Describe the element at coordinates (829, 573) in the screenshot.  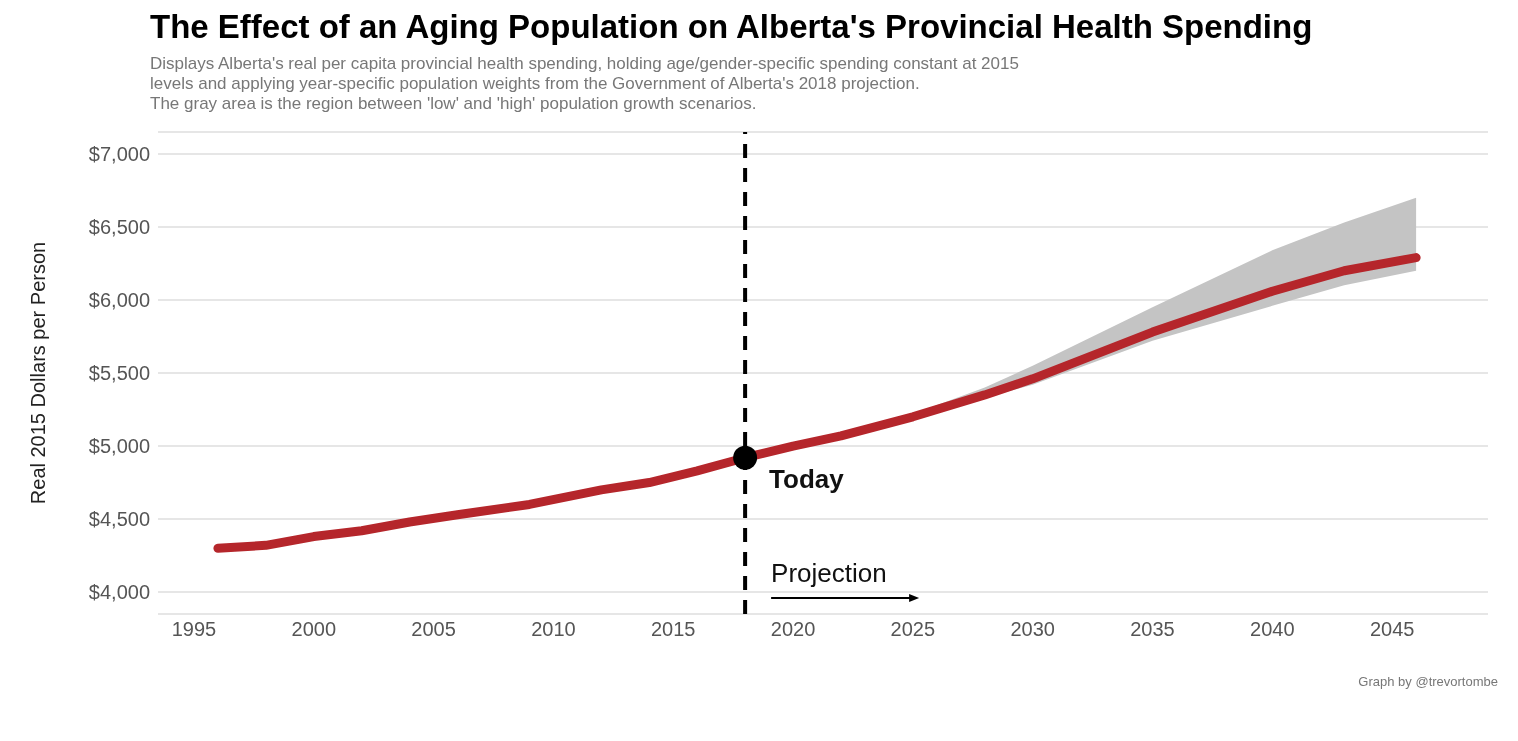
I see `annotation: Projection` at that location.